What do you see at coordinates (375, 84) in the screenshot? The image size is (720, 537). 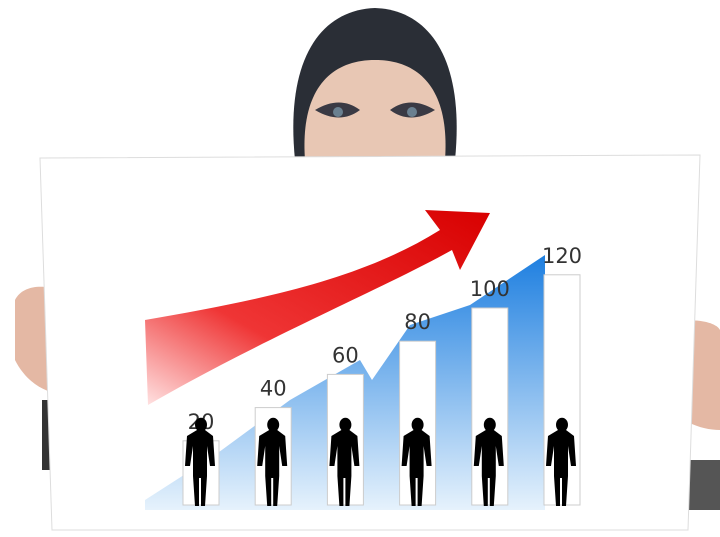 I see `woman-head` at bounding box center [375, 84].